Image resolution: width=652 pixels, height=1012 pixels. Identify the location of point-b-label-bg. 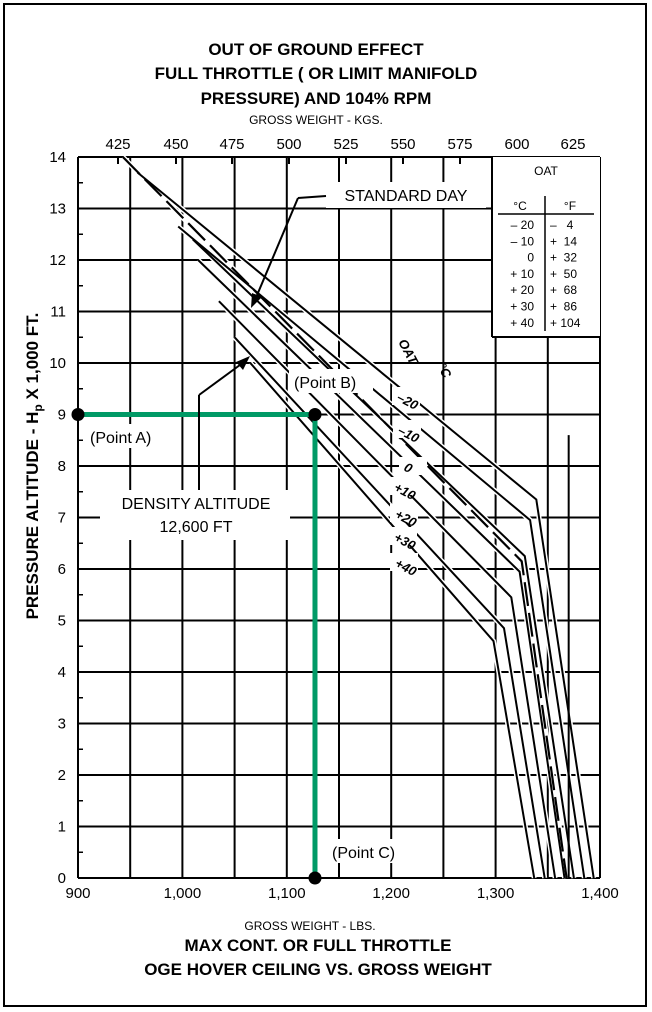
(331, 381).